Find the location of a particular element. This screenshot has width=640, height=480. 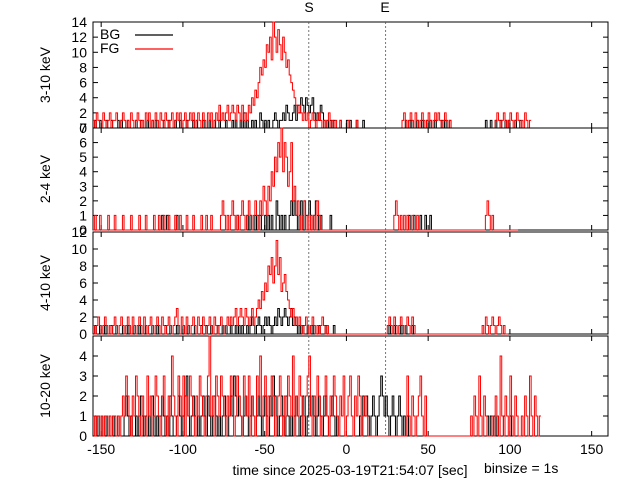

x-tick-label: 150 is located at coordinates (592, 449).